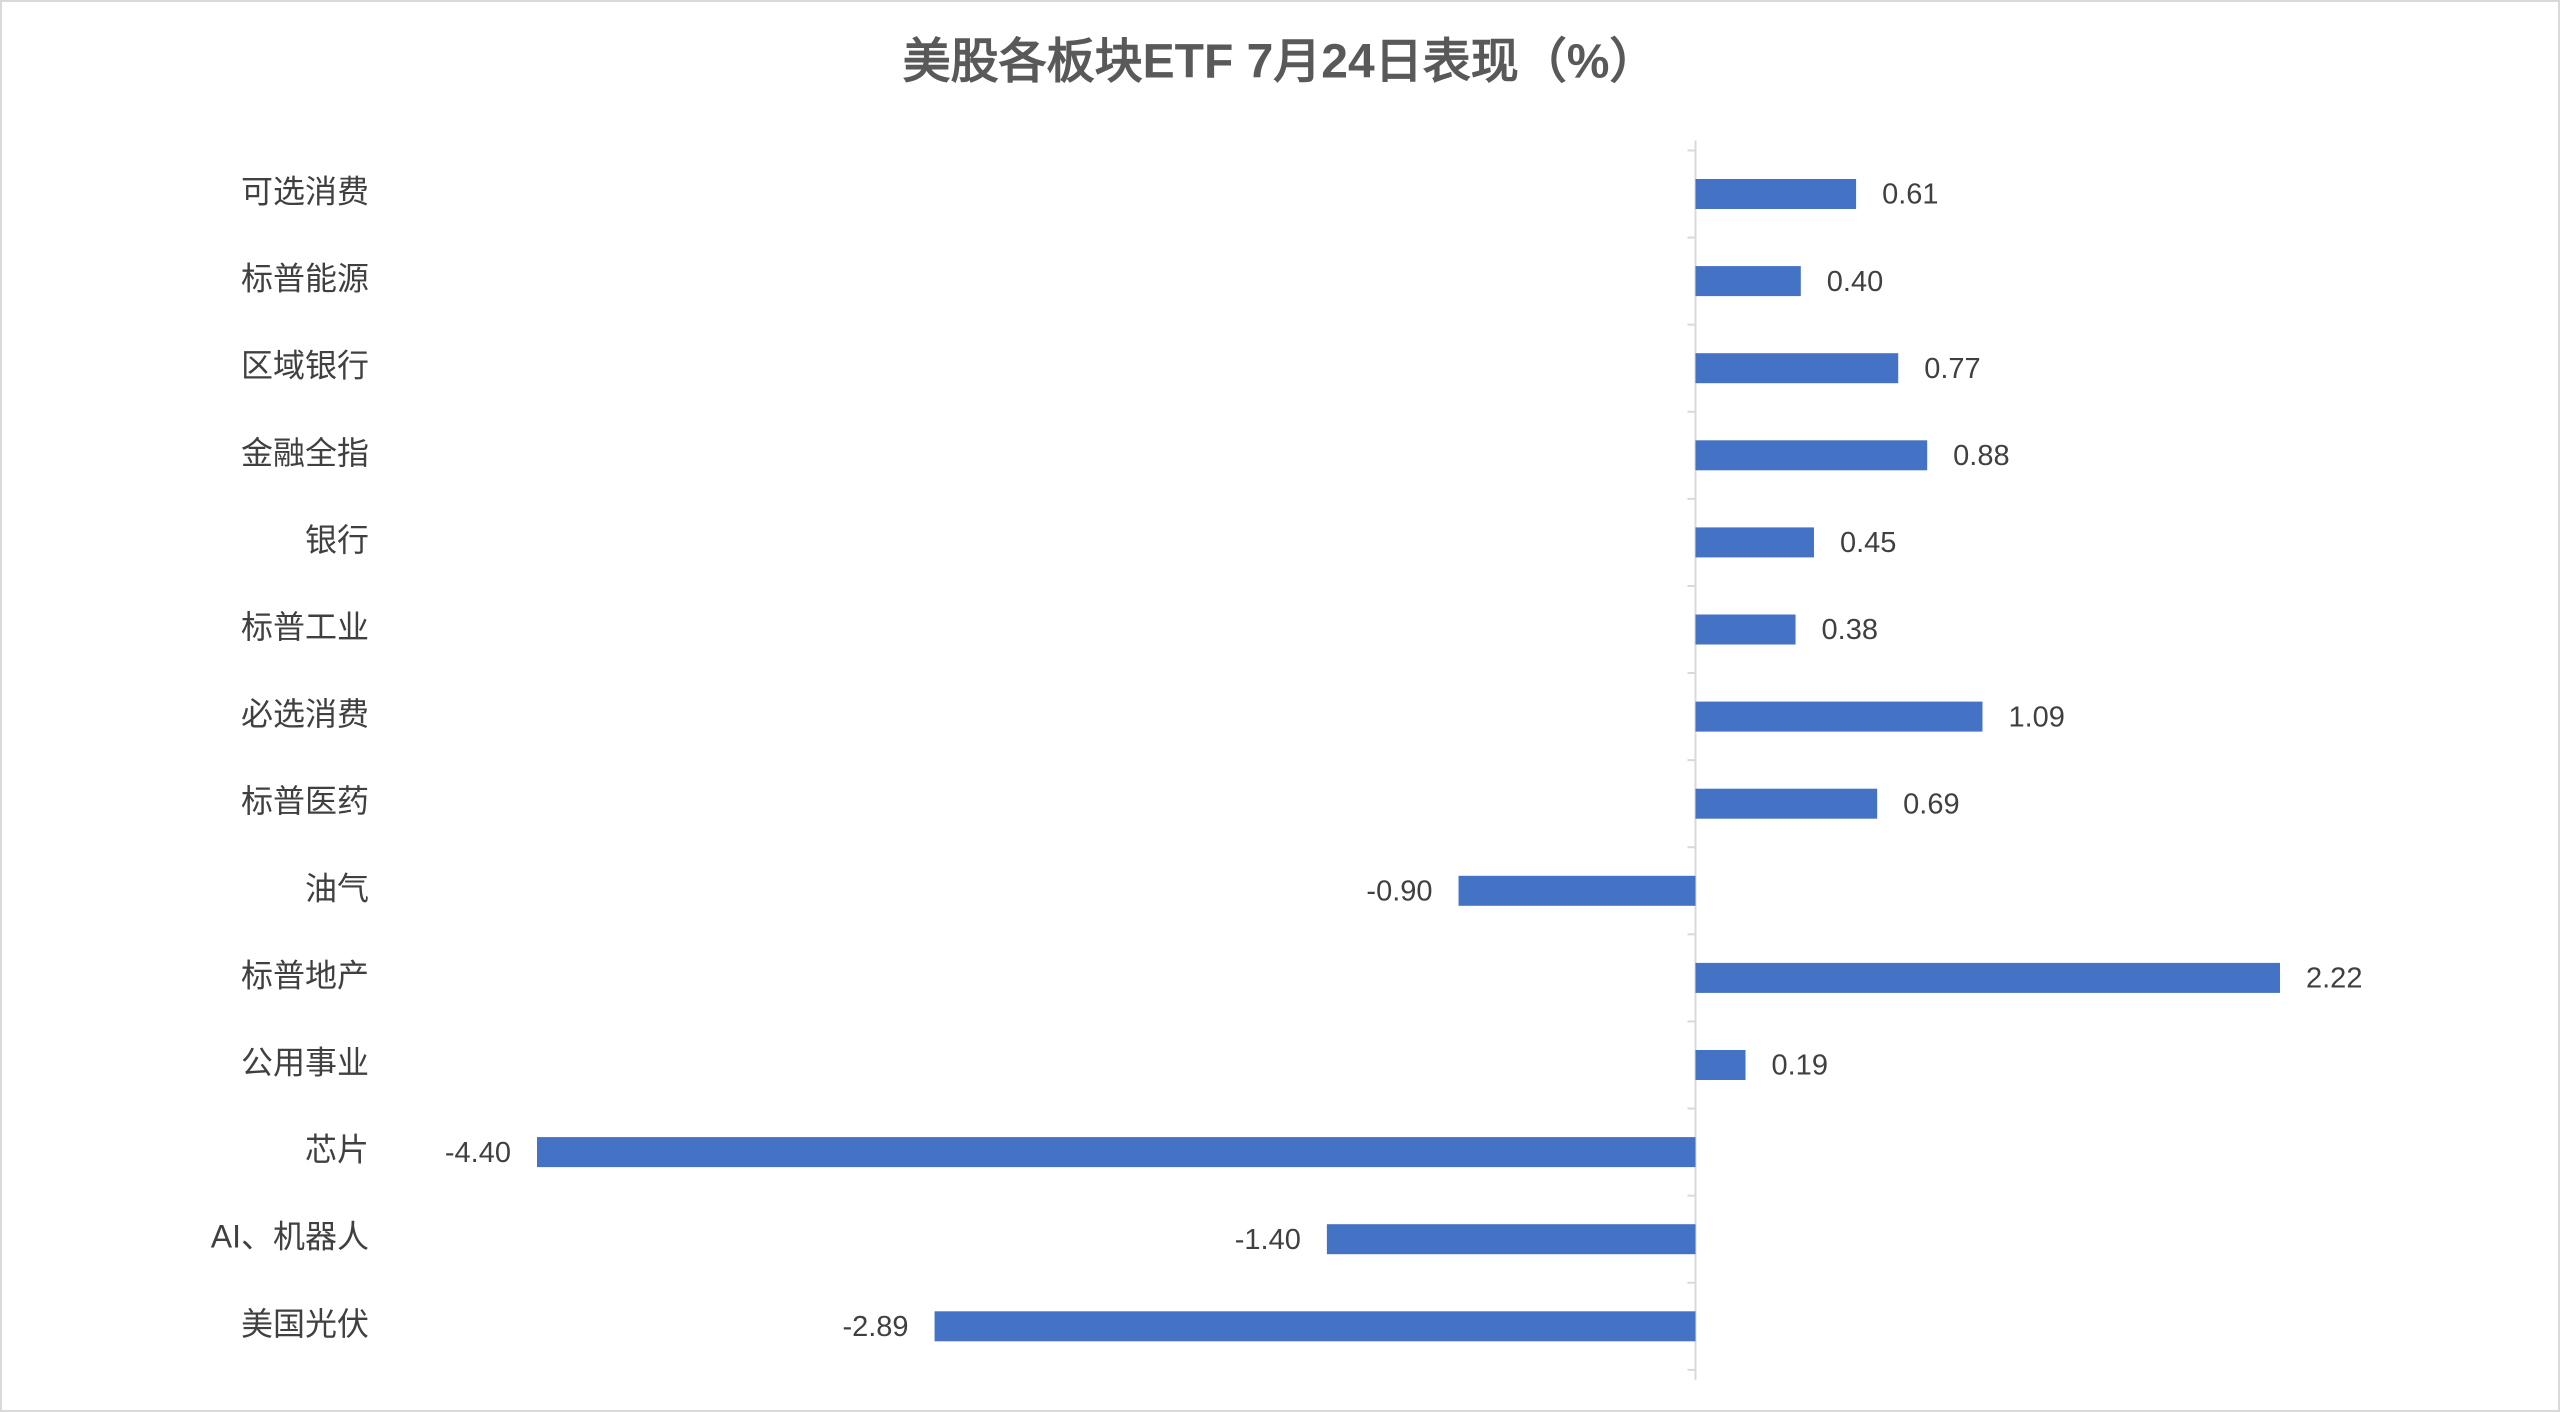  Describe the element at coordinates (305, 1062) in the screenshot. I see `category-label: 公用事业` at that location.